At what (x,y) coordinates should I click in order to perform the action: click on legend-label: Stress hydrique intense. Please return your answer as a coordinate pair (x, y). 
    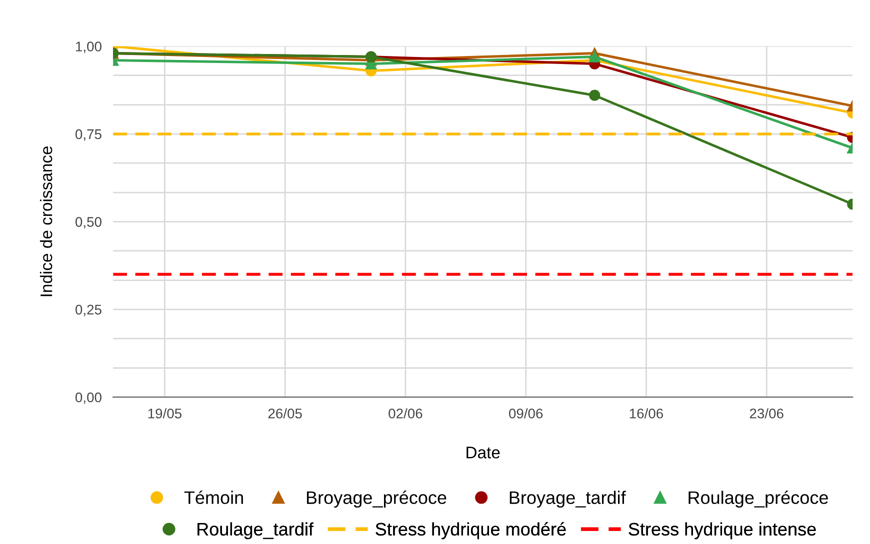
    Looking at the image, I should click on (722, 531).